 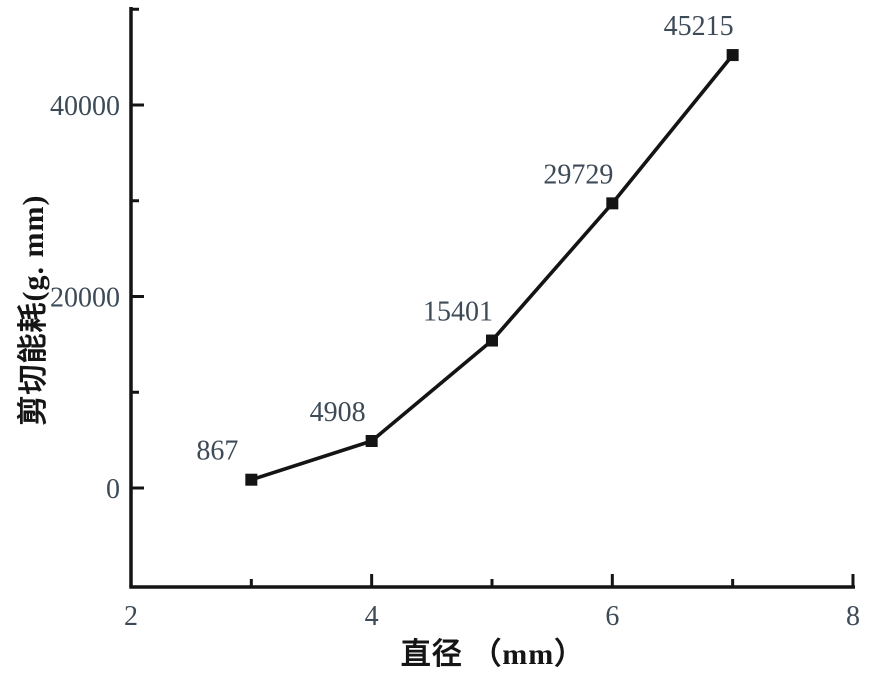 I want to click on data-point-label: 867, so click(x=217, y=451).